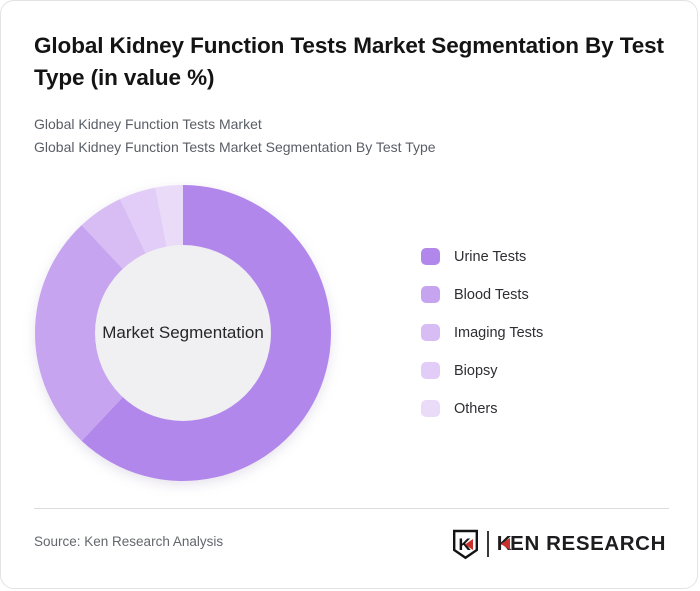  What do you see at coordinates (129, 541) in the screenshot?
I see `source-text: Source: Ken Research Analysis` at bounding box center [129, 541].